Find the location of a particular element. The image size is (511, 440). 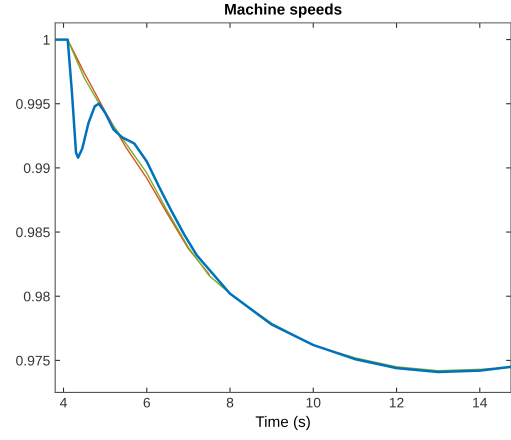

y-tick-label: 0.985 is located at coordinates (33, 232).